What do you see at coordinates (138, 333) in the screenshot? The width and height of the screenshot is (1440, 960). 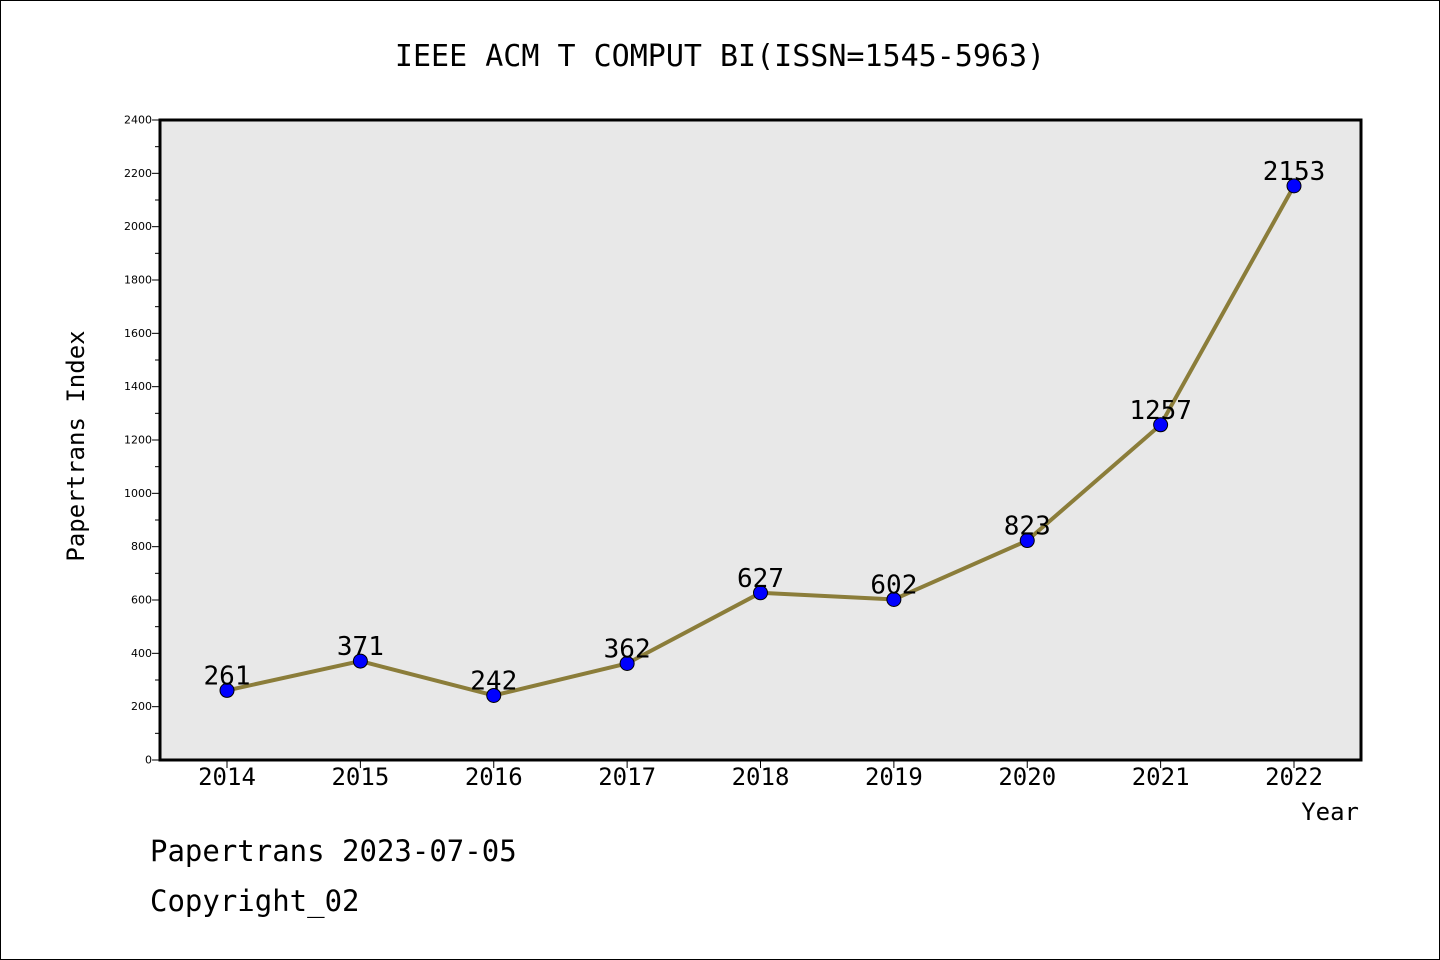 I see `y-tick-label: 1600` at bounding box center [138, 333].